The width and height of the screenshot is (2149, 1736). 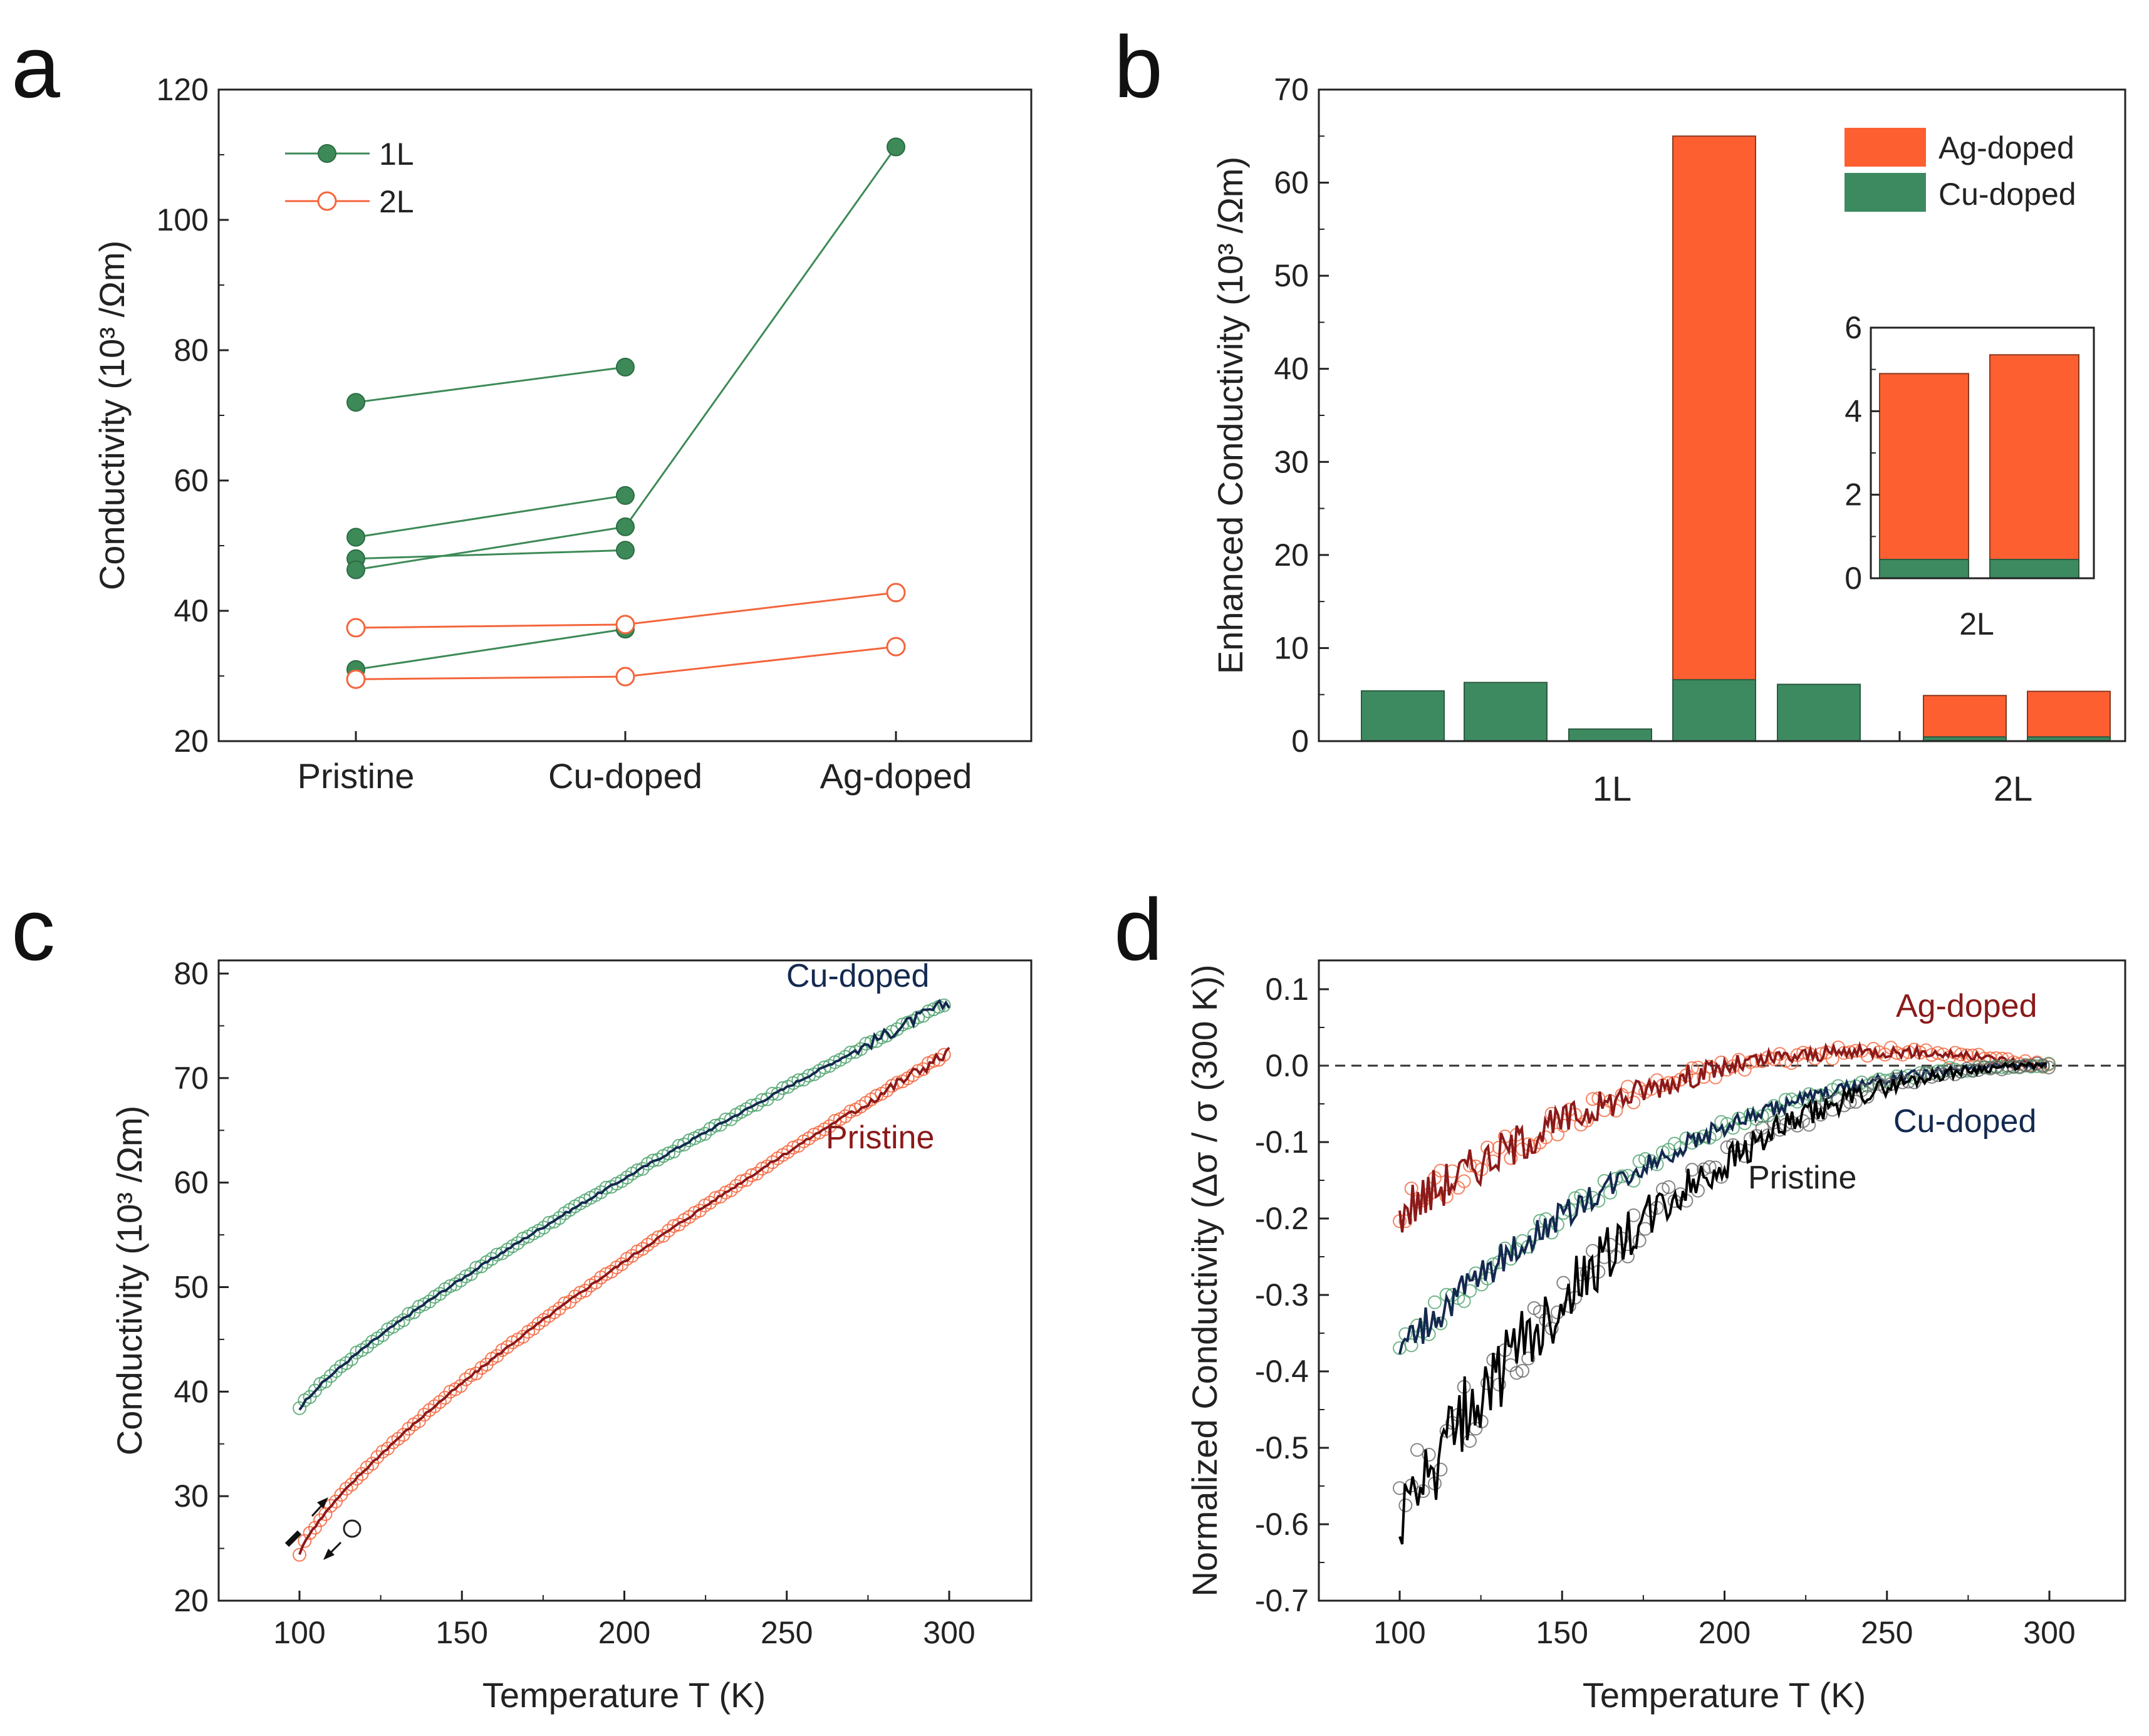 What do you see at coordinates (1966, 1006) in the screenshot?
I see `panel-d-ag-annotation: Ag-doped` at bounding box center [1966, 1006].